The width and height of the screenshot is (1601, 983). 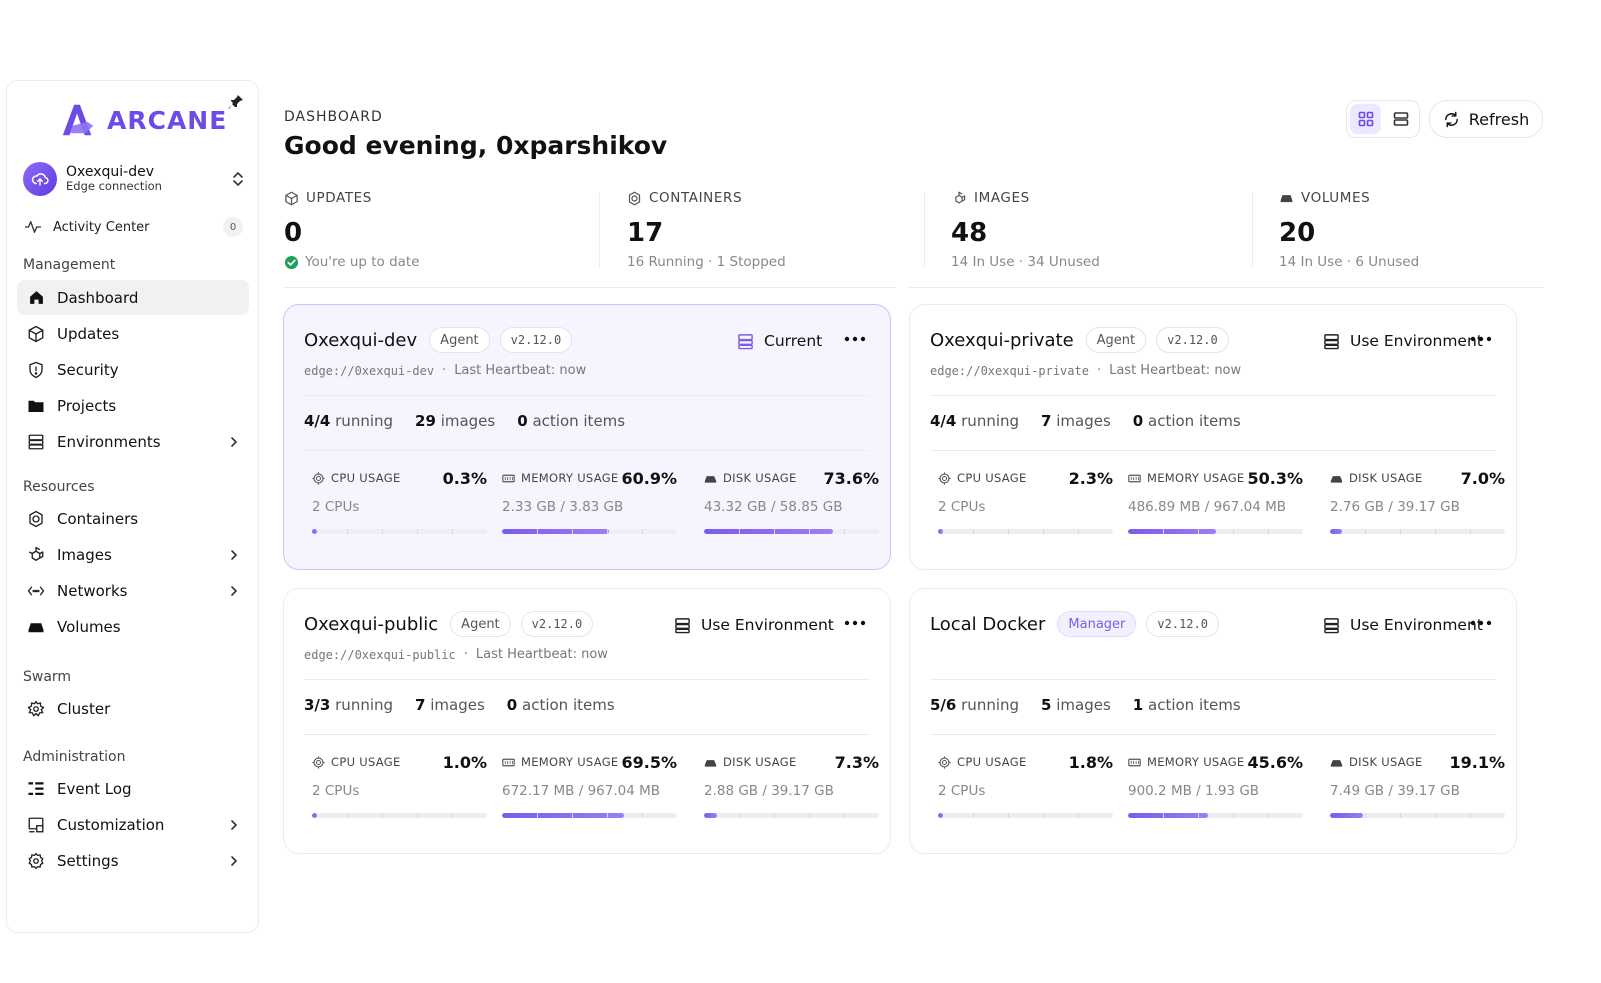 What do you see at coordinates (943, 705) in the screenshot?
I see `running-count: 5/6` at bounding box center [943, 705].